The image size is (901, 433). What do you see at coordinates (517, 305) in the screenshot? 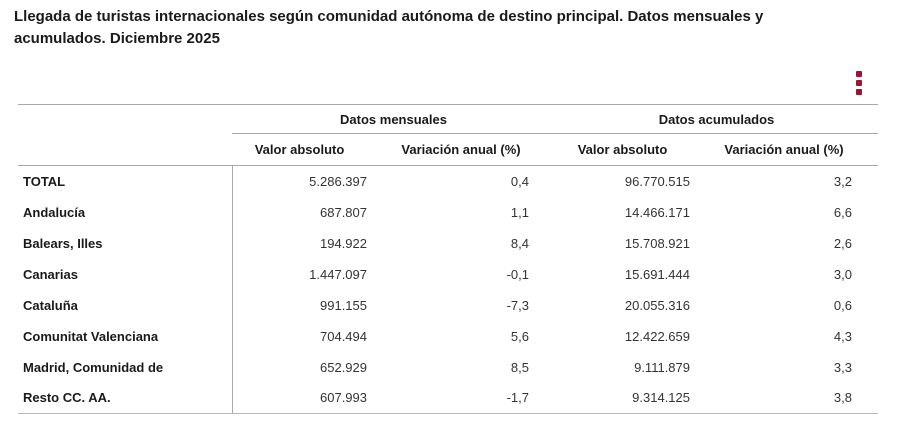
I see `cell-monthly-variation: -7,3` at bounding box center [517, 305].